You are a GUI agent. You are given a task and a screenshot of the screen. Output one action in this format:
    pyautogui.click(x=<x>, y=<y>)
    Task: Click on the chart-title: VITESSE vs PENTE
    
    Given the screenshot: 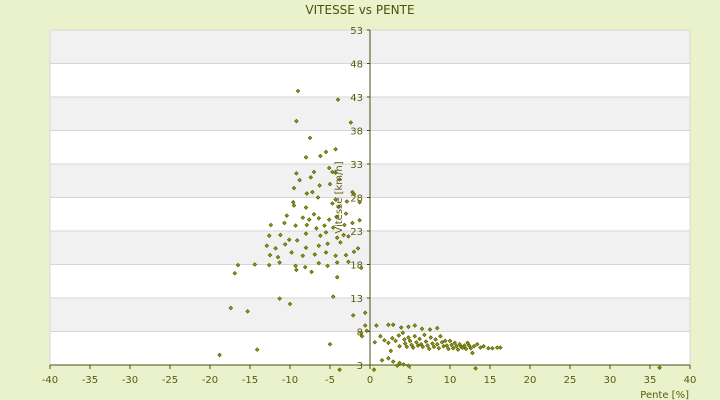 What is the action you would take?
    pyautogui.click(x=359, y=10)
    